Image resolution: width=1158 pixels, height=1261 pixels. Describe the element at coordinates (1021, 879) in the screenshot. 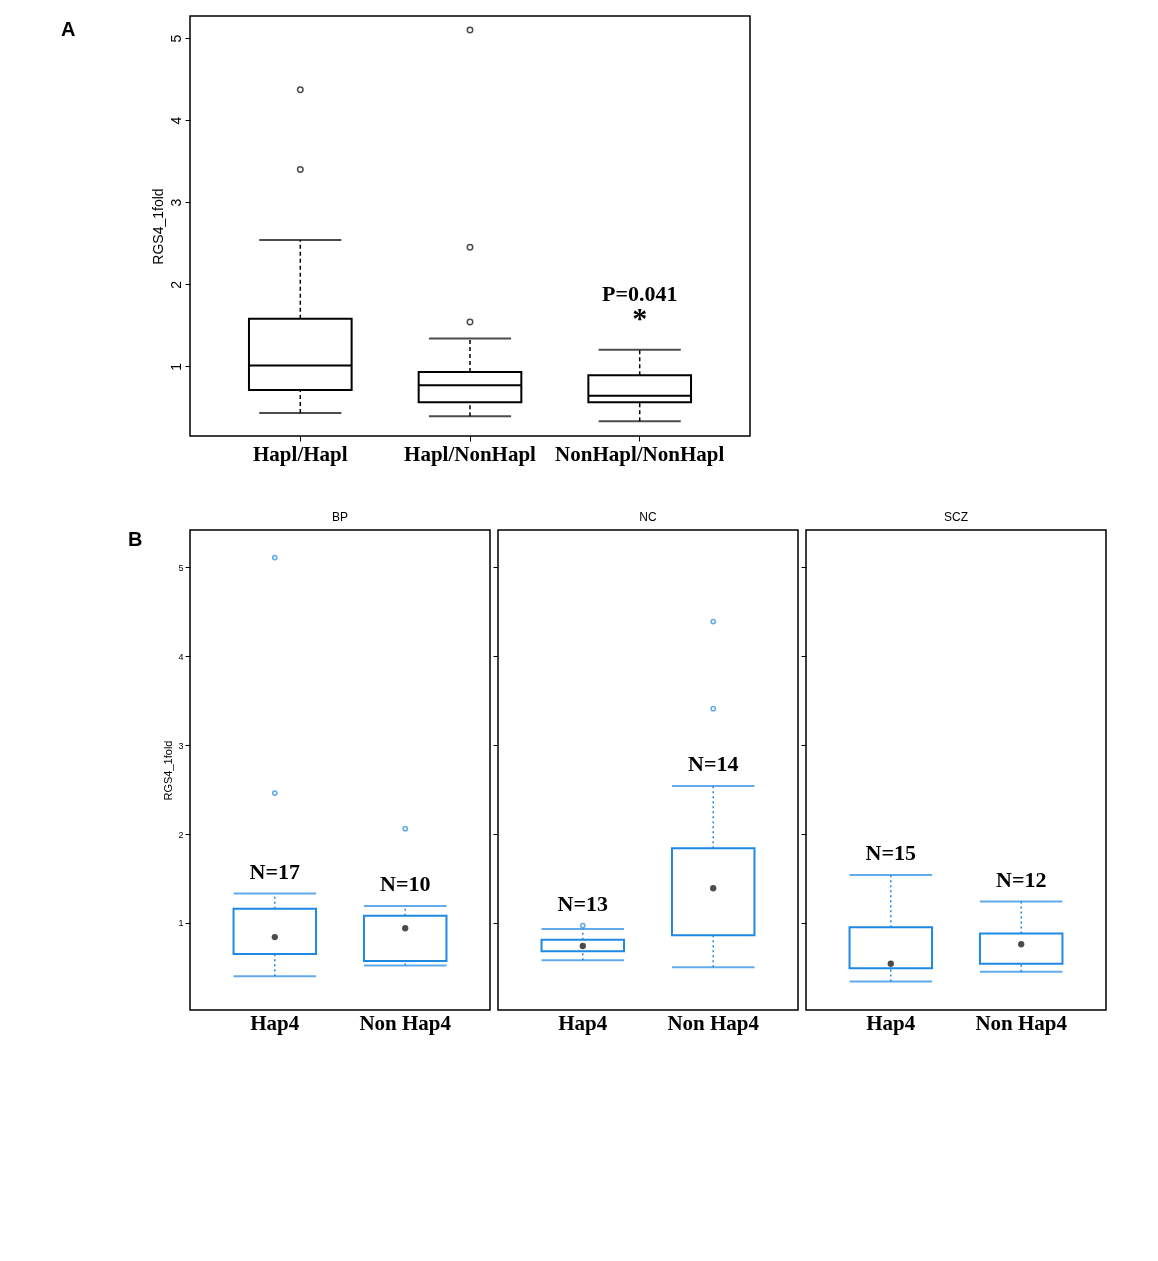

I see `annotation: N=12` at that location.